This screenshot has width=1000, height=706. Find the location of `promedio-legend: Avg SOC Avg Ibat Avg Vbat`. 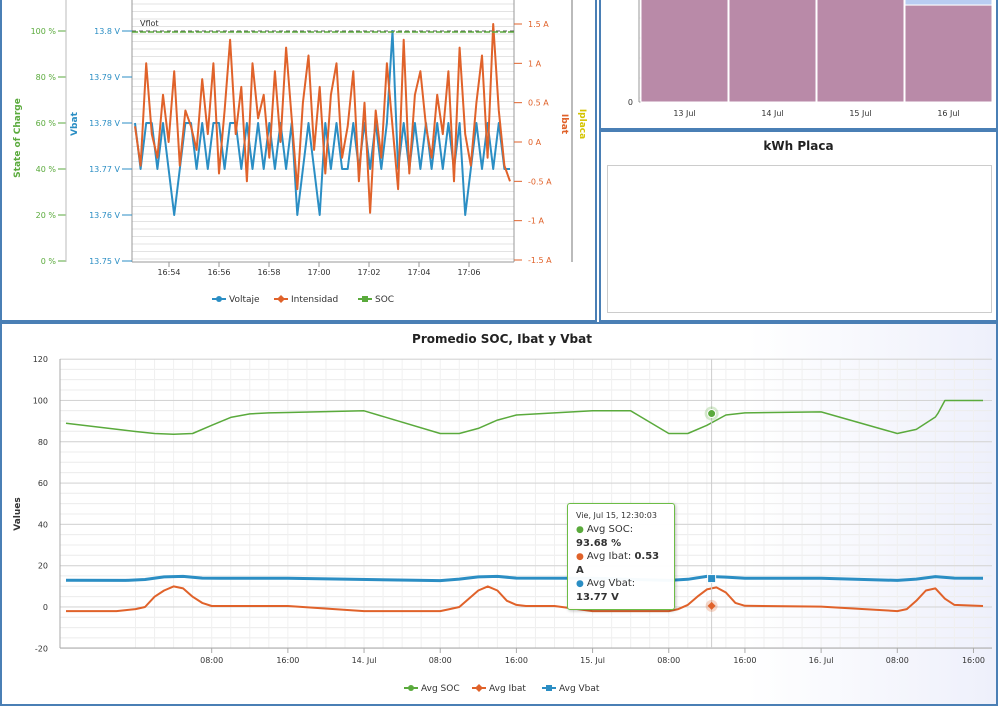

promedio-legend: Avg SOC Avg Ibat Avg Vbat is located at coordinates (502, 689).